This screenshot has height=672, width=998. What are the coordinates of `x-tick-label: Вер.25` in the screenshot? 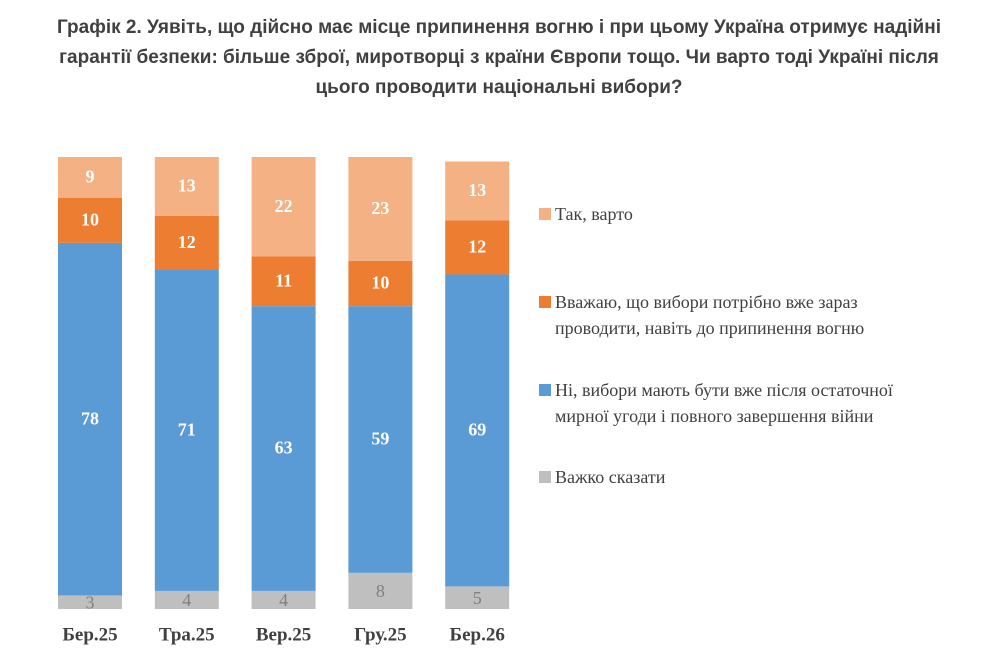 It's located at (283, 634).